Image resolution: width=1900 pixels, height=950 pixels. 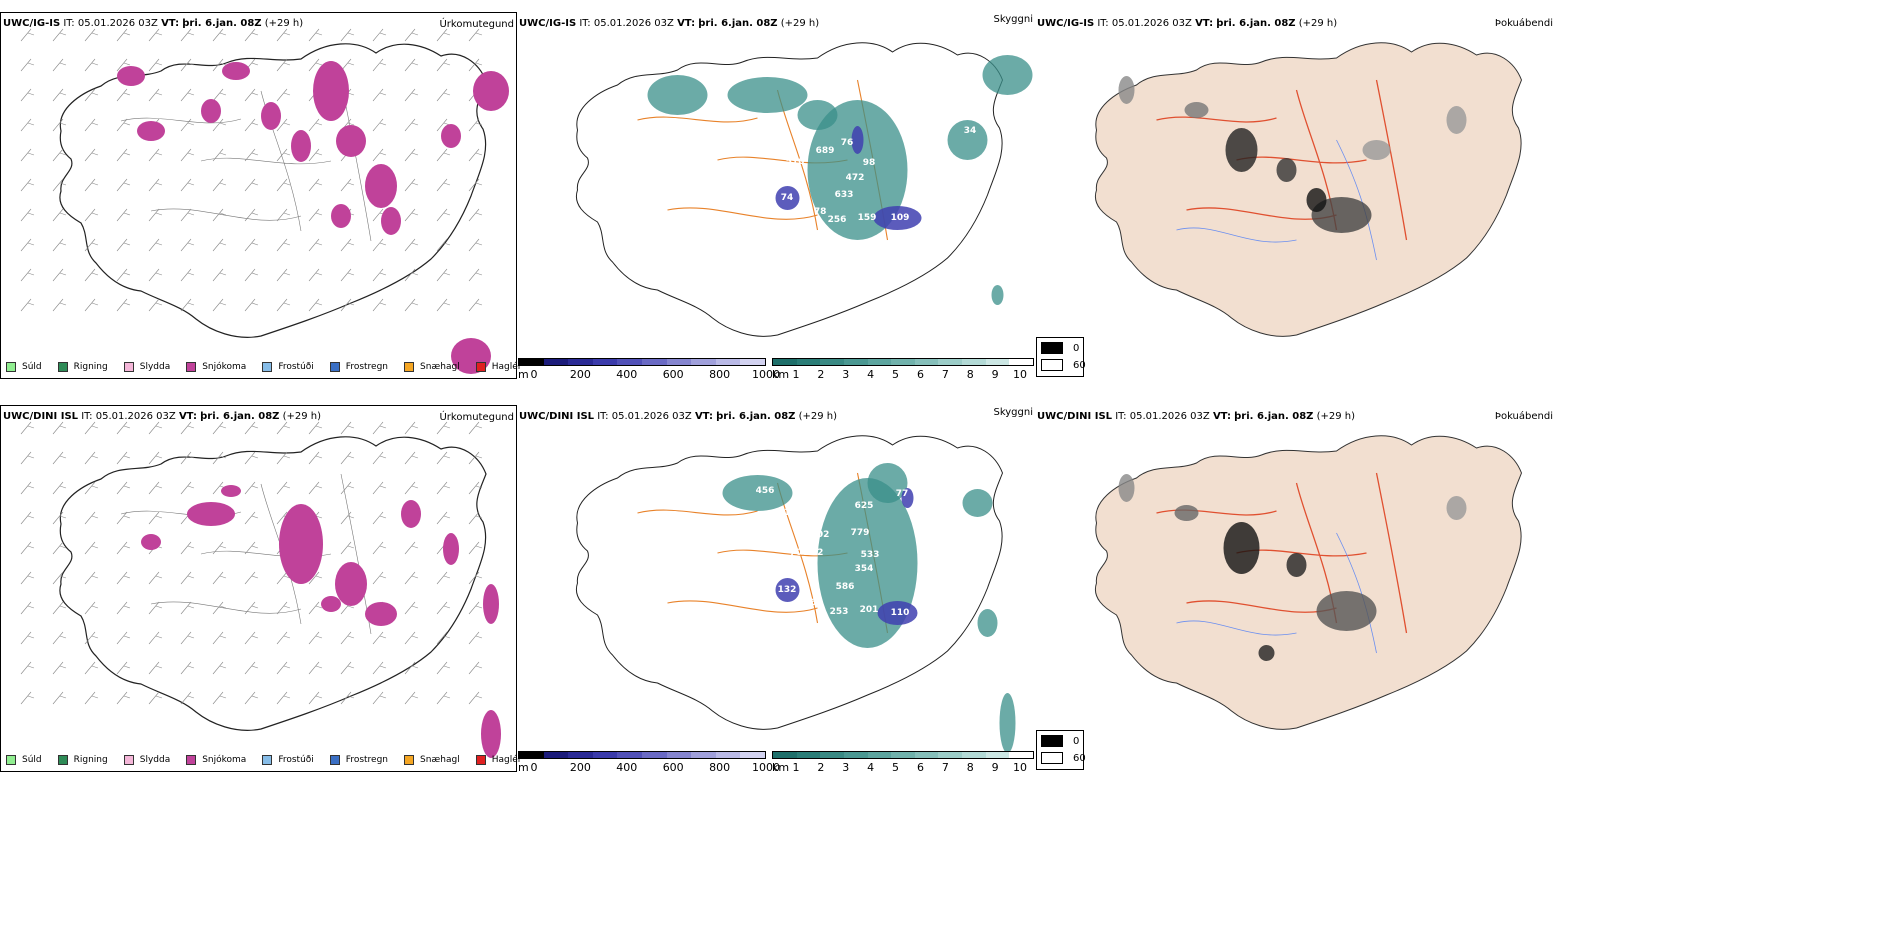 What do you see at coordinates (781, 374) in the screenshot?
I see `colorbar-unit: km` at bounding box center [781, 374].